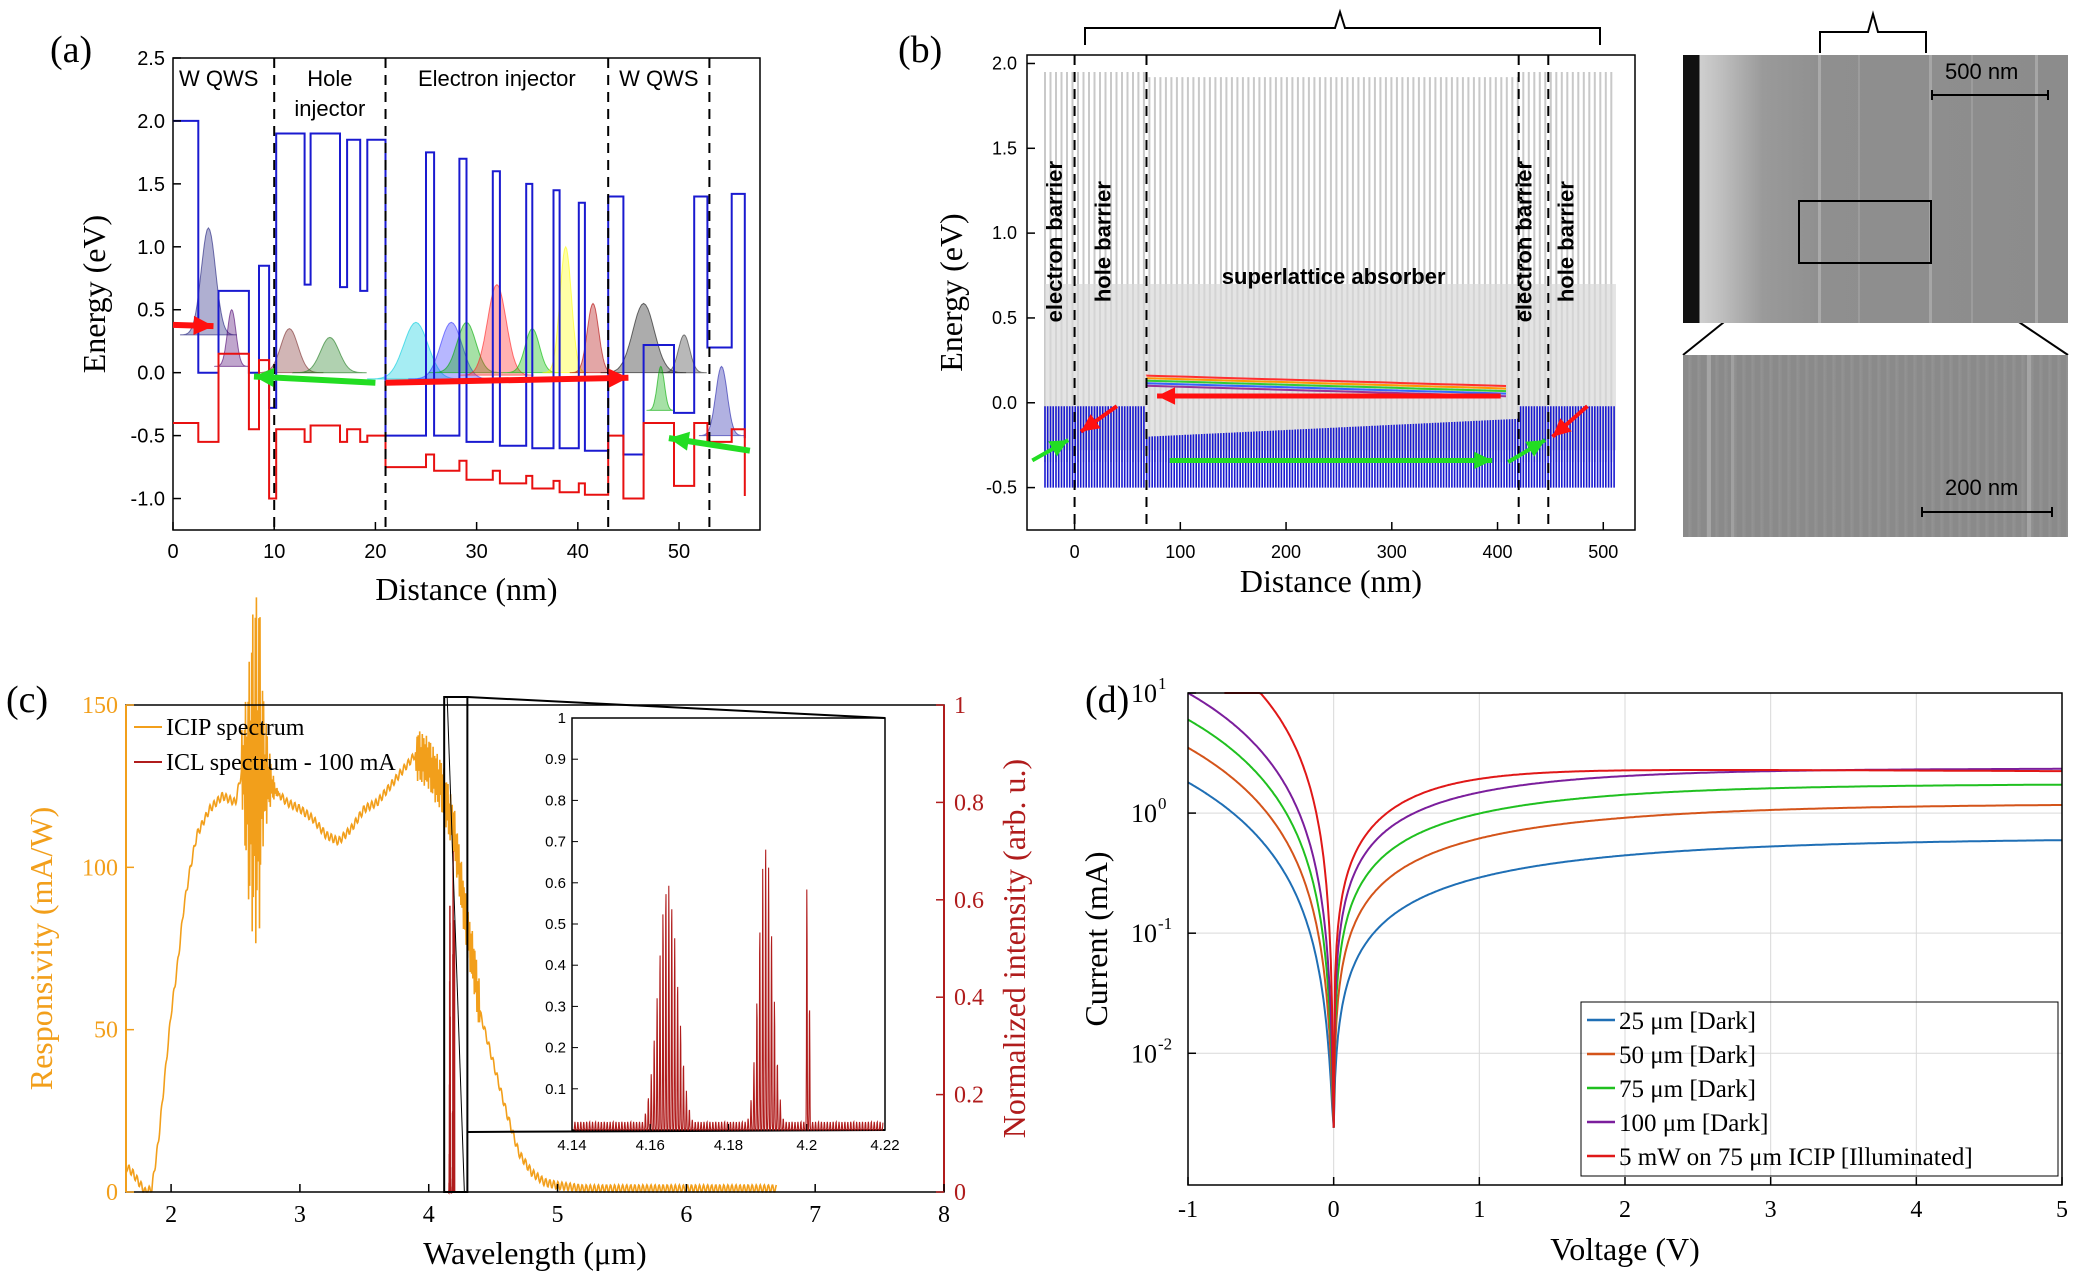 The image size is (2074, 1281). I want to click on x-tick-label-a: 0, so click(172, 552).